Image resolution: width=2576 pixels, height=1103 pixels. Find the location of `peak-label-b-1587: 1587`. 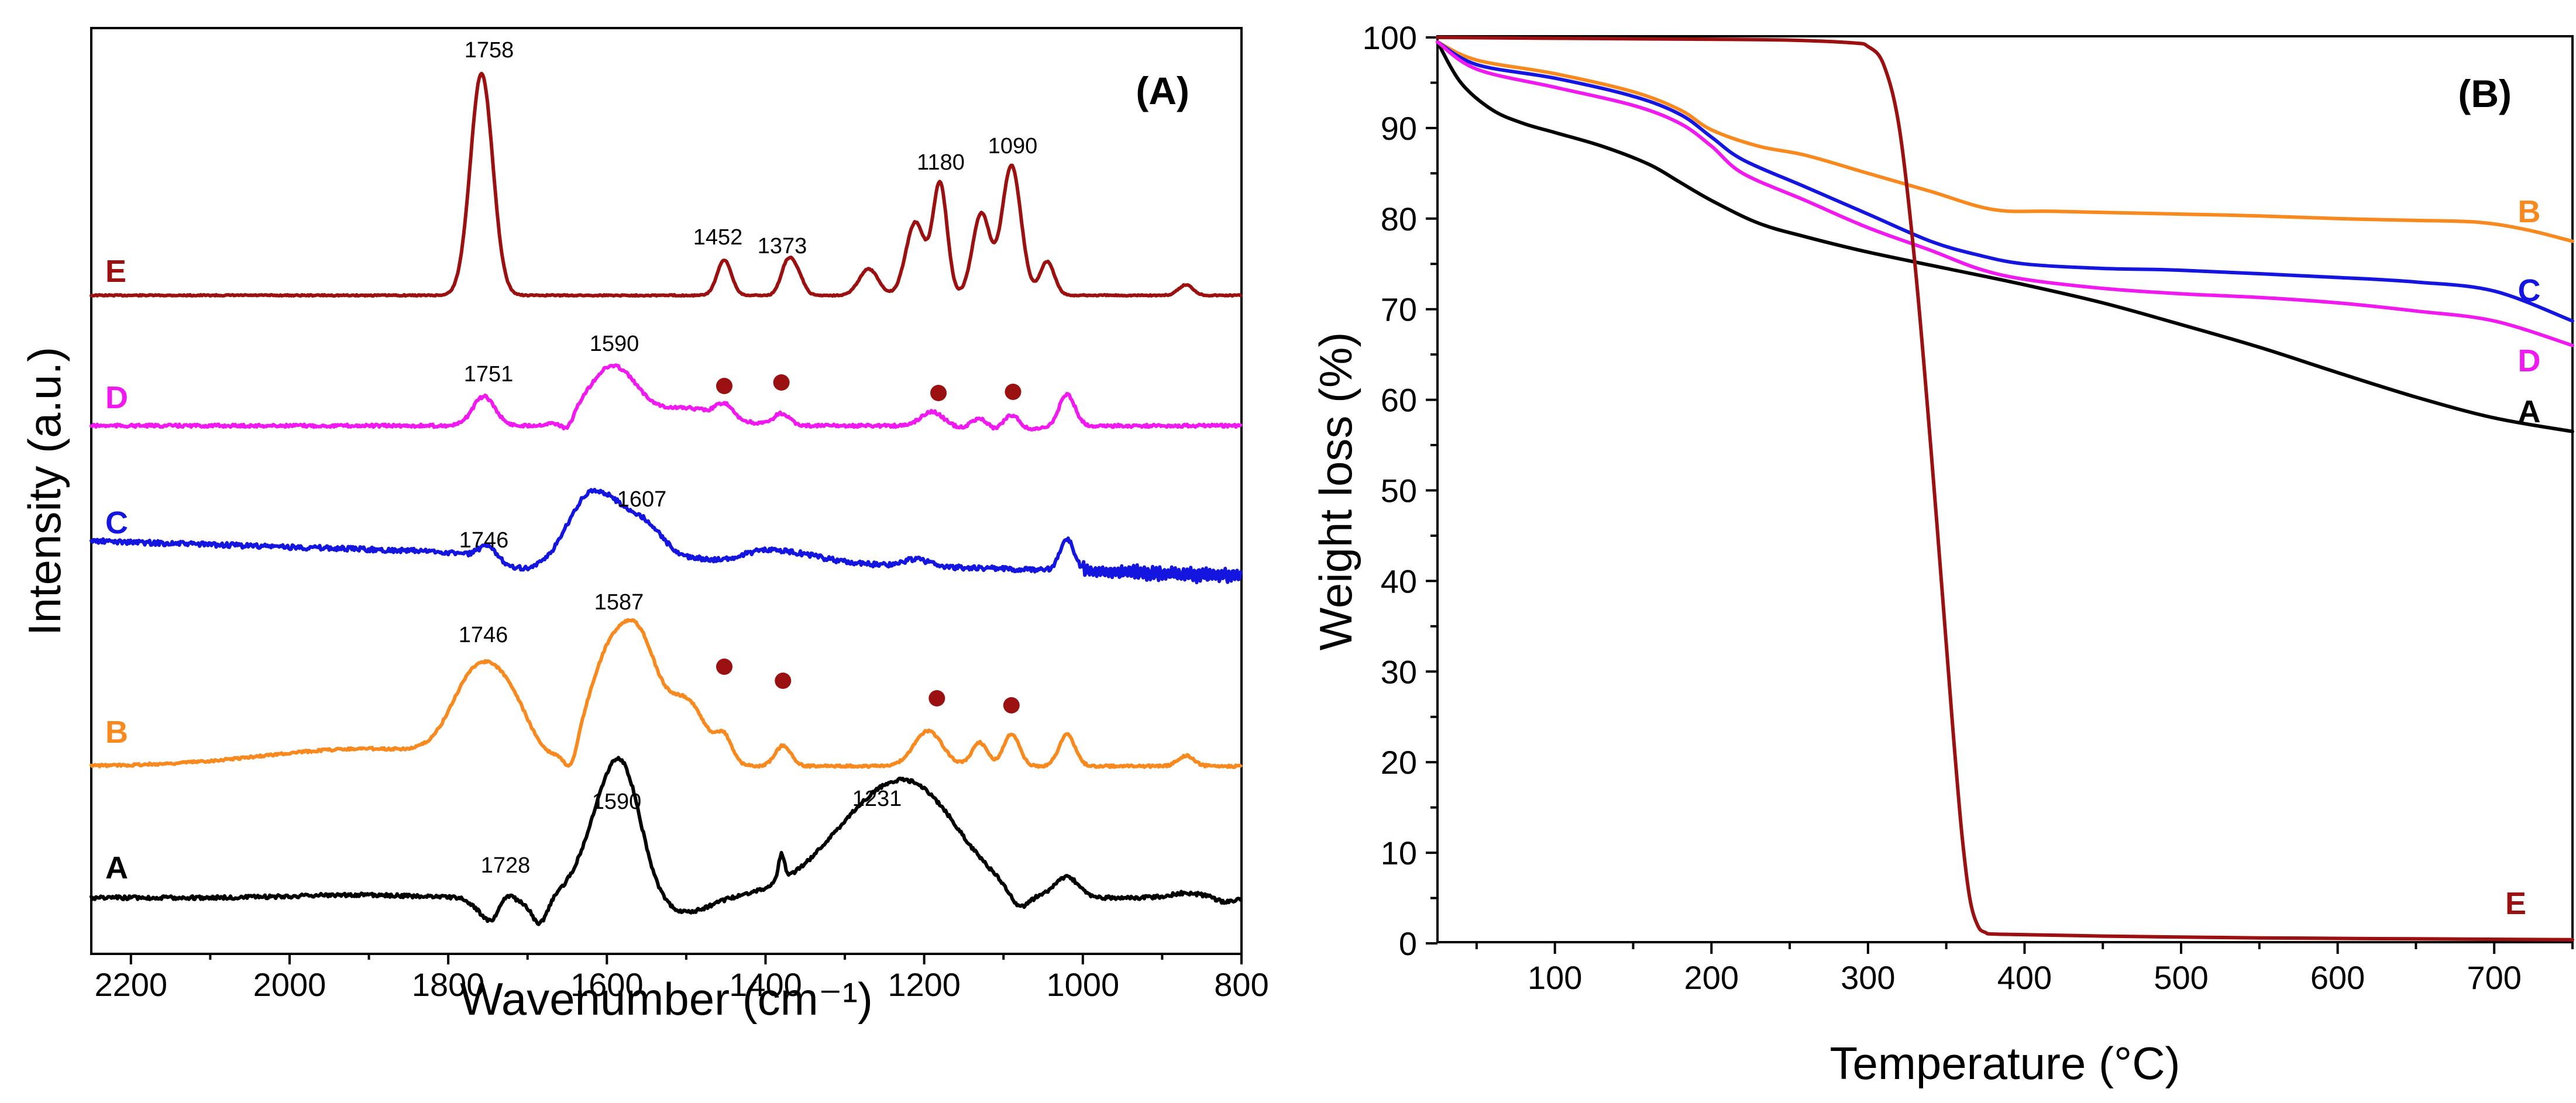

peak-label-b-1587: 1587 is located at coordinates (619, 602).